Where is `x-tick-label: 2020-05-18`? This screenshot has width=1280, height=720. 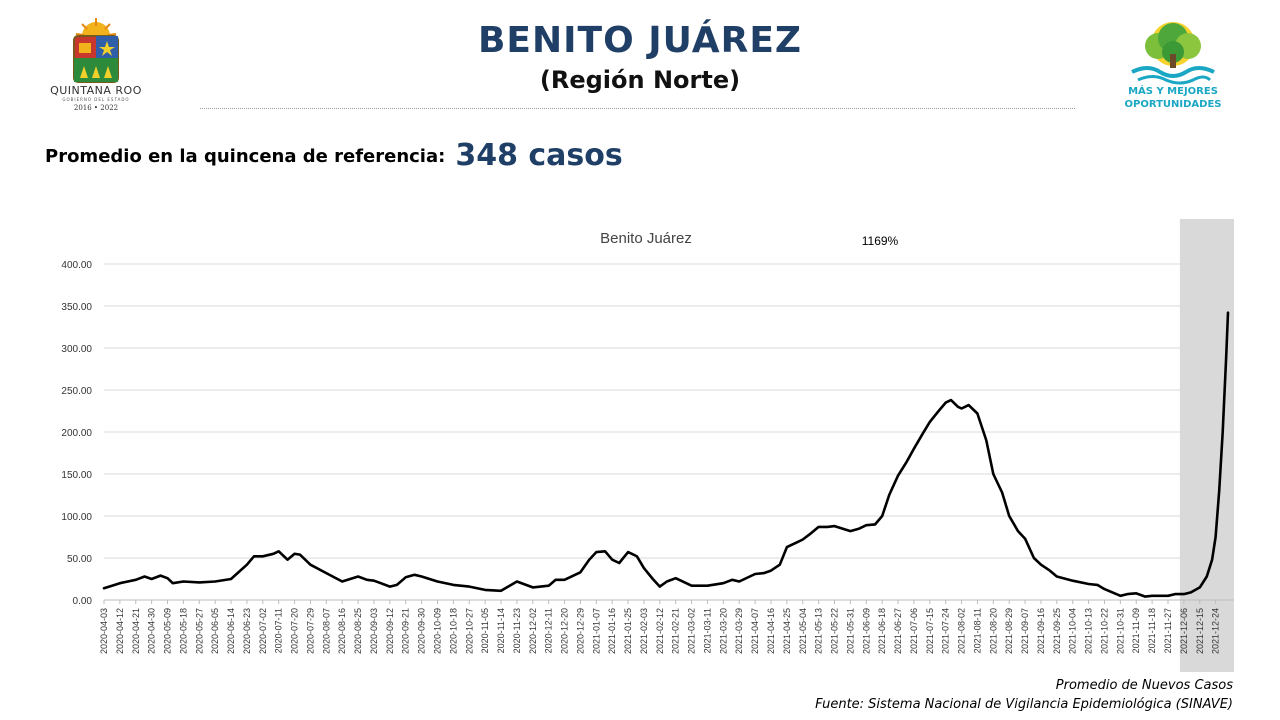 x-tick-label: 2020-05-18 is located at coordinates (183, 631).